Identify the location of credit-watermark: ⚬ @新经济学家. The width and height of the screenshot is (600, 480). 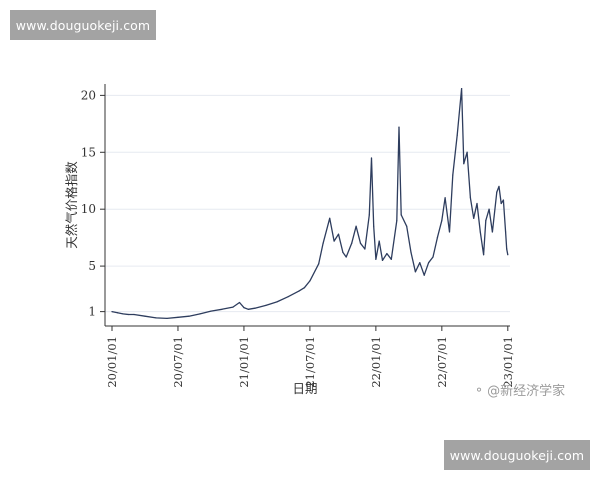
(520, 390).